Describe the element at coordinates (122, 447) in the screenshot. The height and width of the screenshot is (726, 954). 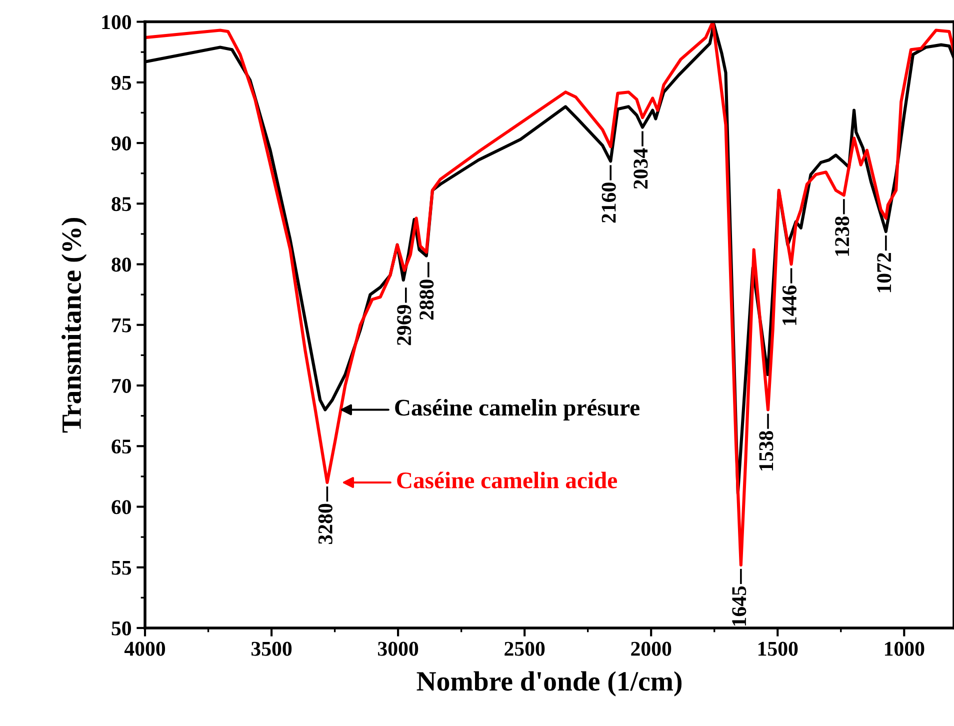
I see `y-tick-label: 65` at that location.